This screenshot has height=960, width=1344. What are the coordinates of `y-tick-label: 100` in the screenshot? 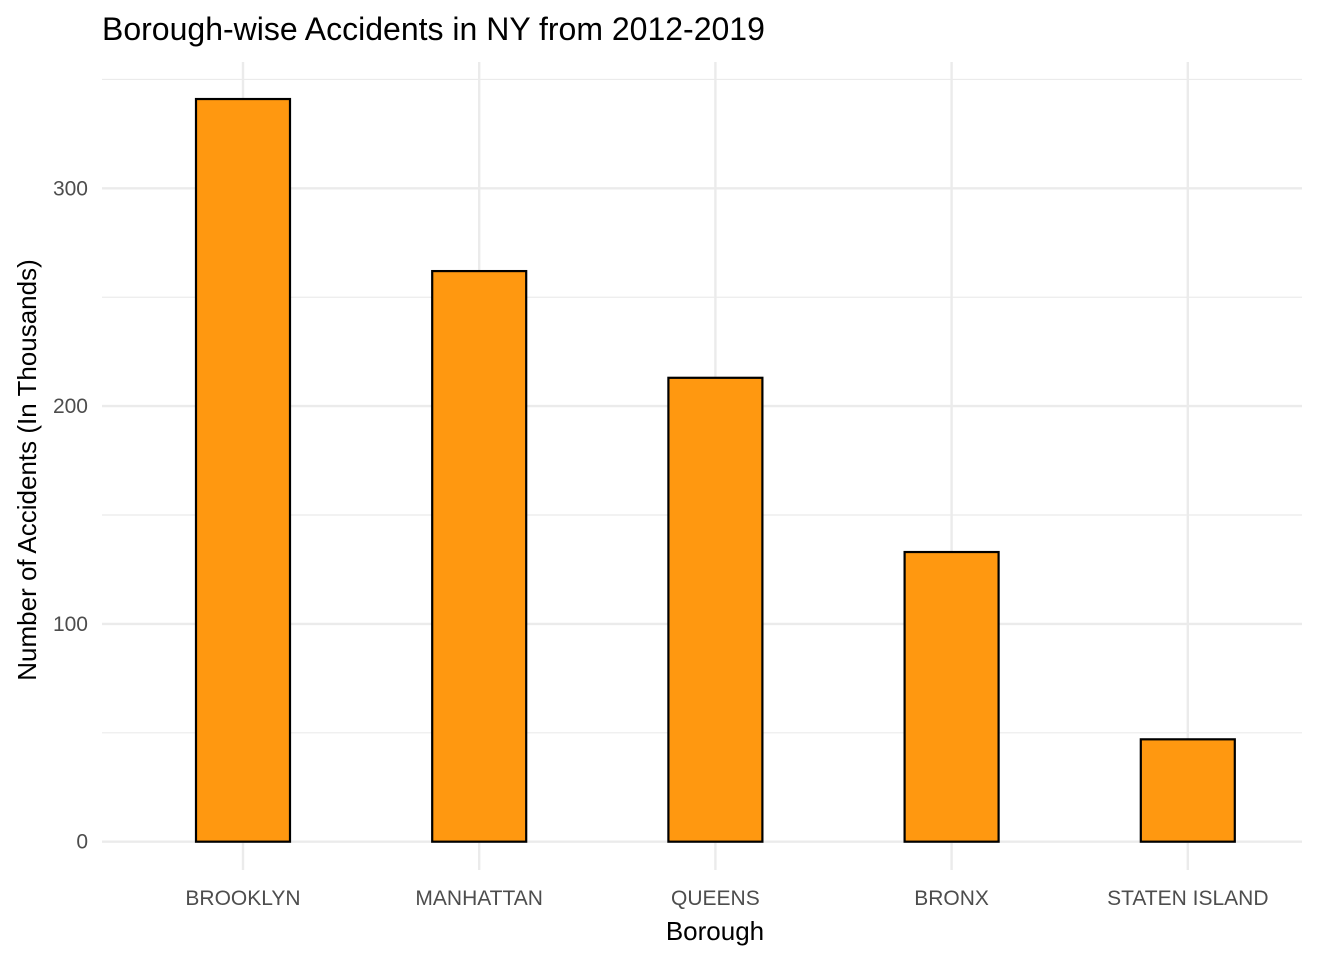 It's located at (70, 624).